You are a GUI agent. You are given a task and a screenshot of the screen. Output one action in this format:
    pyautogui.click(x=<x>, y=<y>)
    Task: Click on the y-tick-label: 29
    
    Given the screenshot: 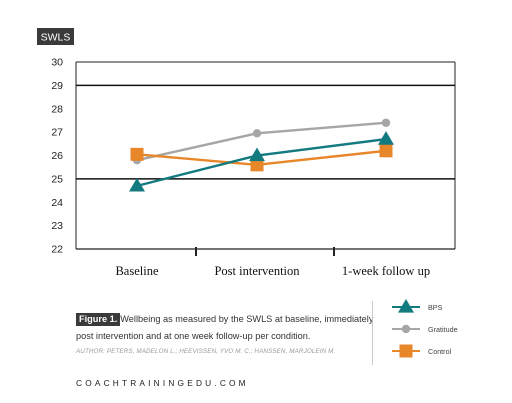 What is the action you would take?
    pyautogui.click(x=57, y=86)
    